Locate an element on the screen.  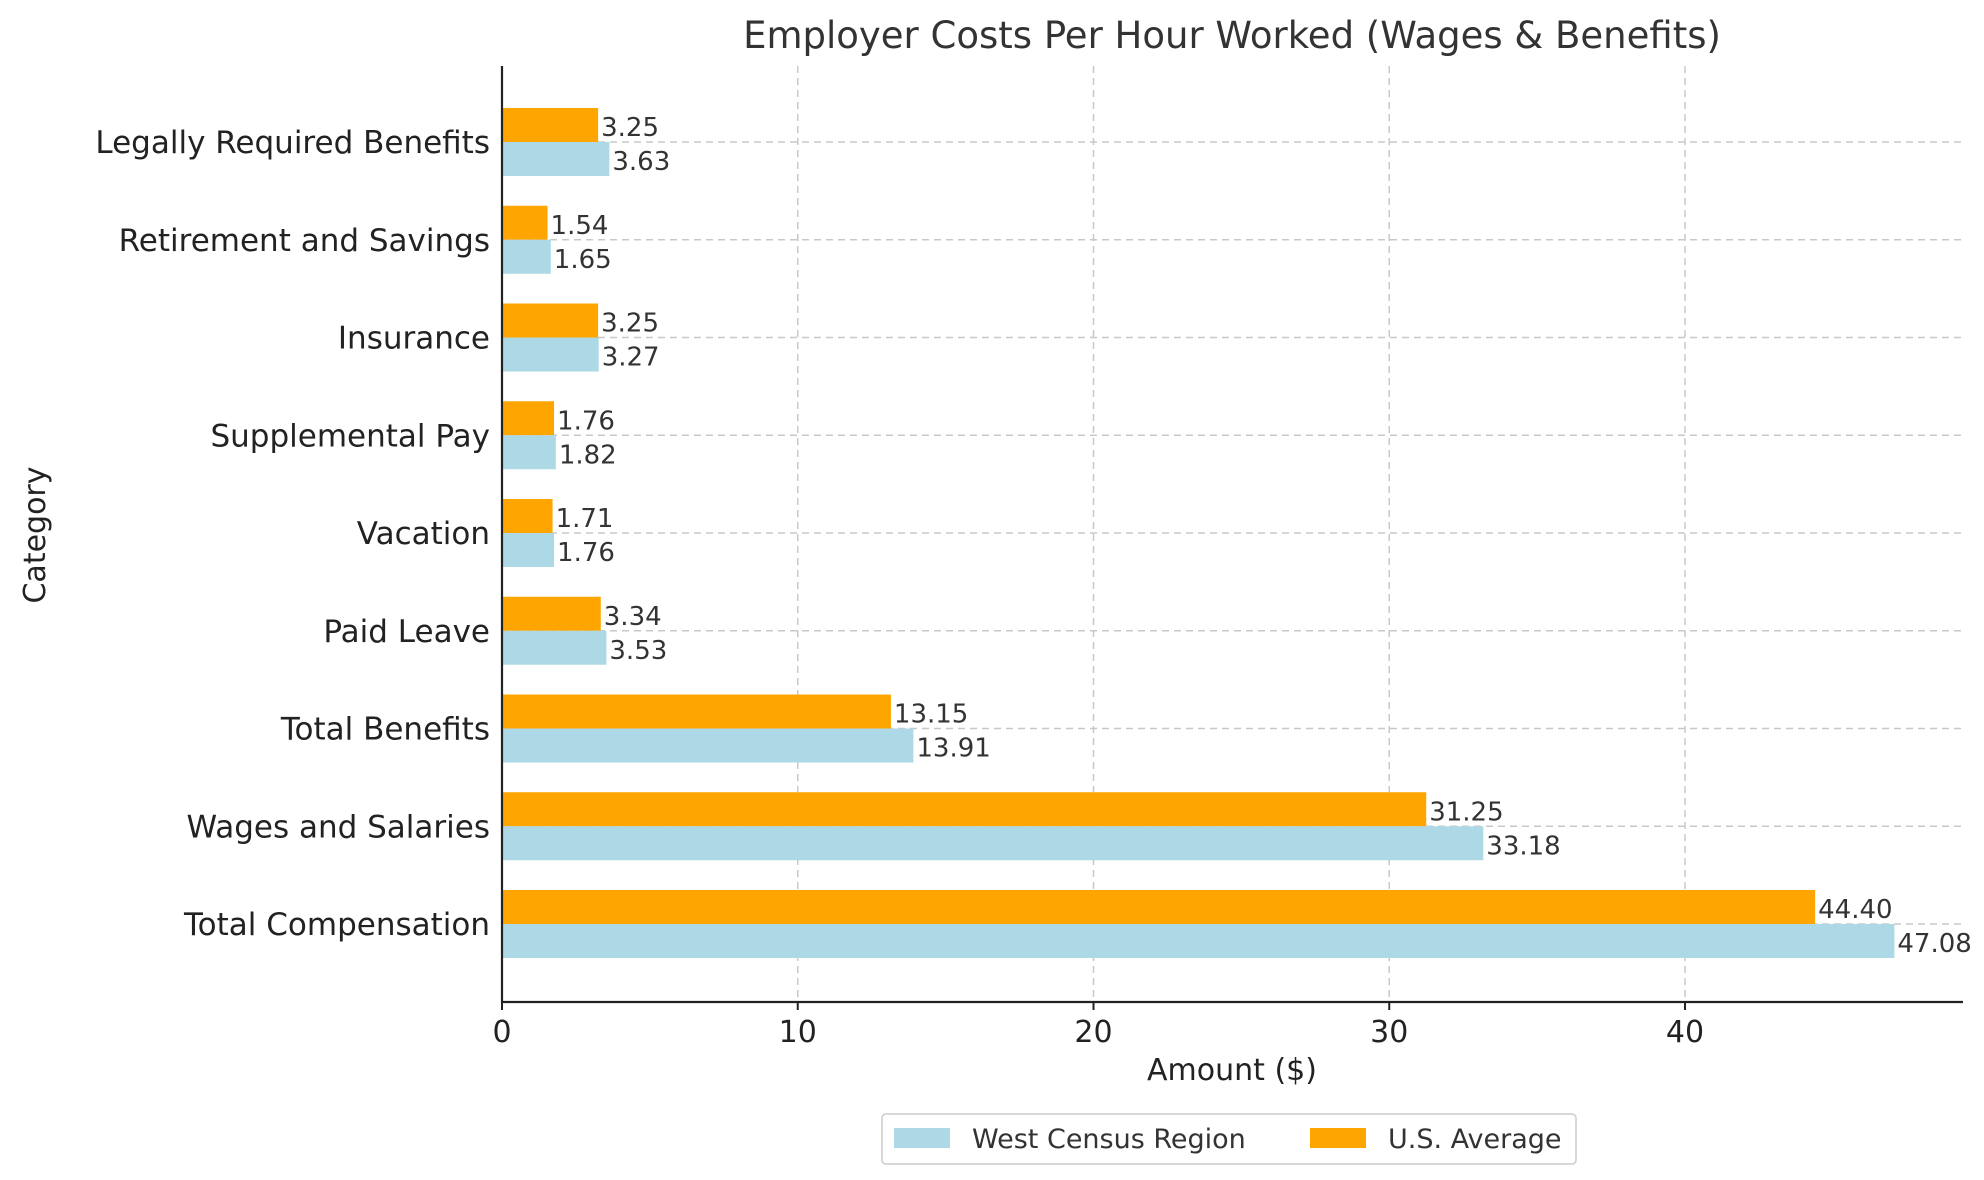
legend: West Census Region U.S. Average is located at coordinates (1229, 1139).